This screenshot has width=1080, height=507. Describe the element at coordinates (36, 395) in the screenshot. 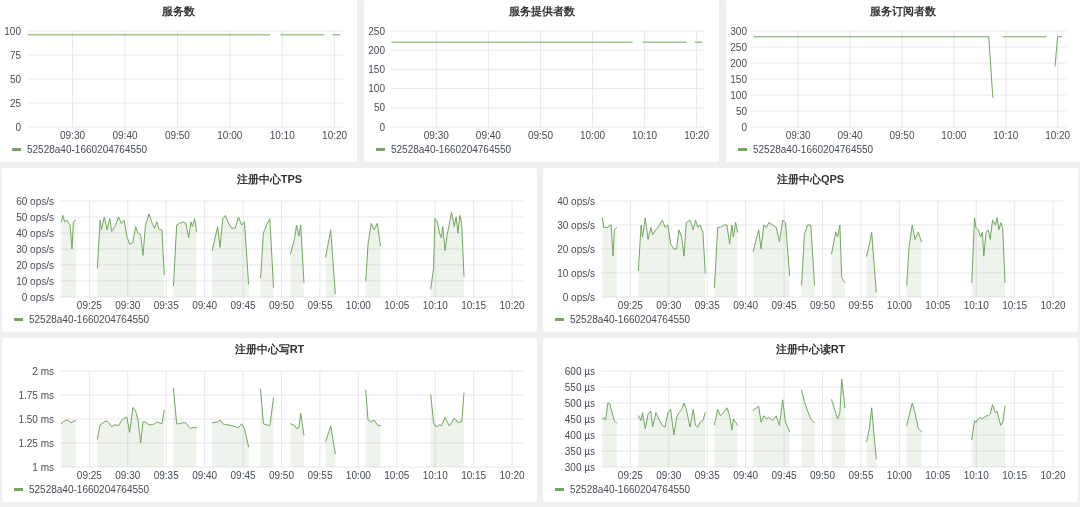

I see `y-tick-label: 1.75 ms` at that location.